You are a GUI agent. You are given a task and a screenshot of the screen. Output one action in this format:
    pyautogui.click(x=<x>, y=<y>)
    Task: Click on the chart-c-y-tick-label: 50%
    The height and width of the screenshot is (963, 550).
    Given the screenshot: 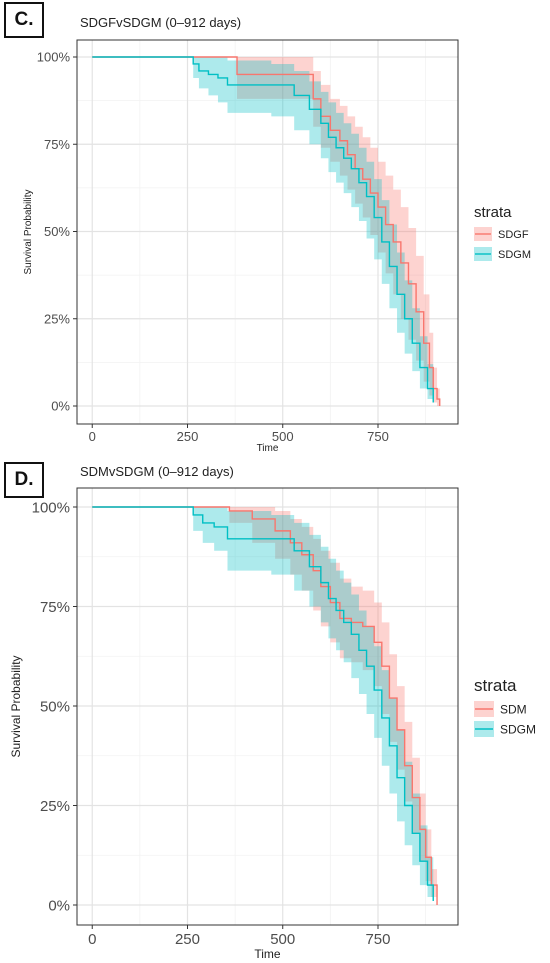 What is the action you would take?
    pyautogui.click(x=57, y=231)
    